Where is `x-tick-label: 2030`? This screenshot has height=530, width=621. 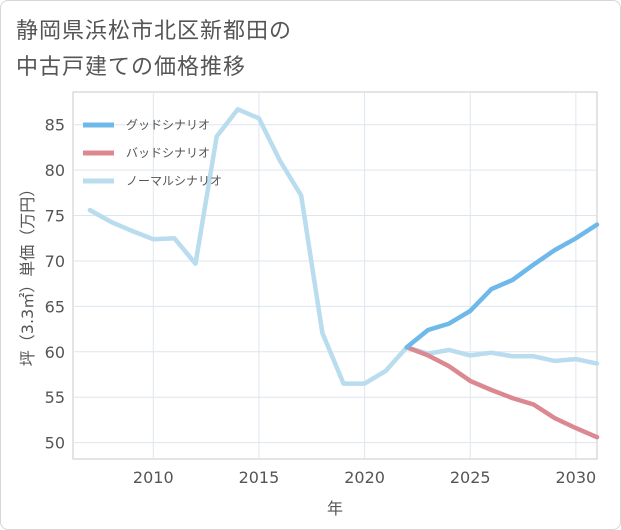 x-tick-label: 2030 is located at coordinates (576, 477).